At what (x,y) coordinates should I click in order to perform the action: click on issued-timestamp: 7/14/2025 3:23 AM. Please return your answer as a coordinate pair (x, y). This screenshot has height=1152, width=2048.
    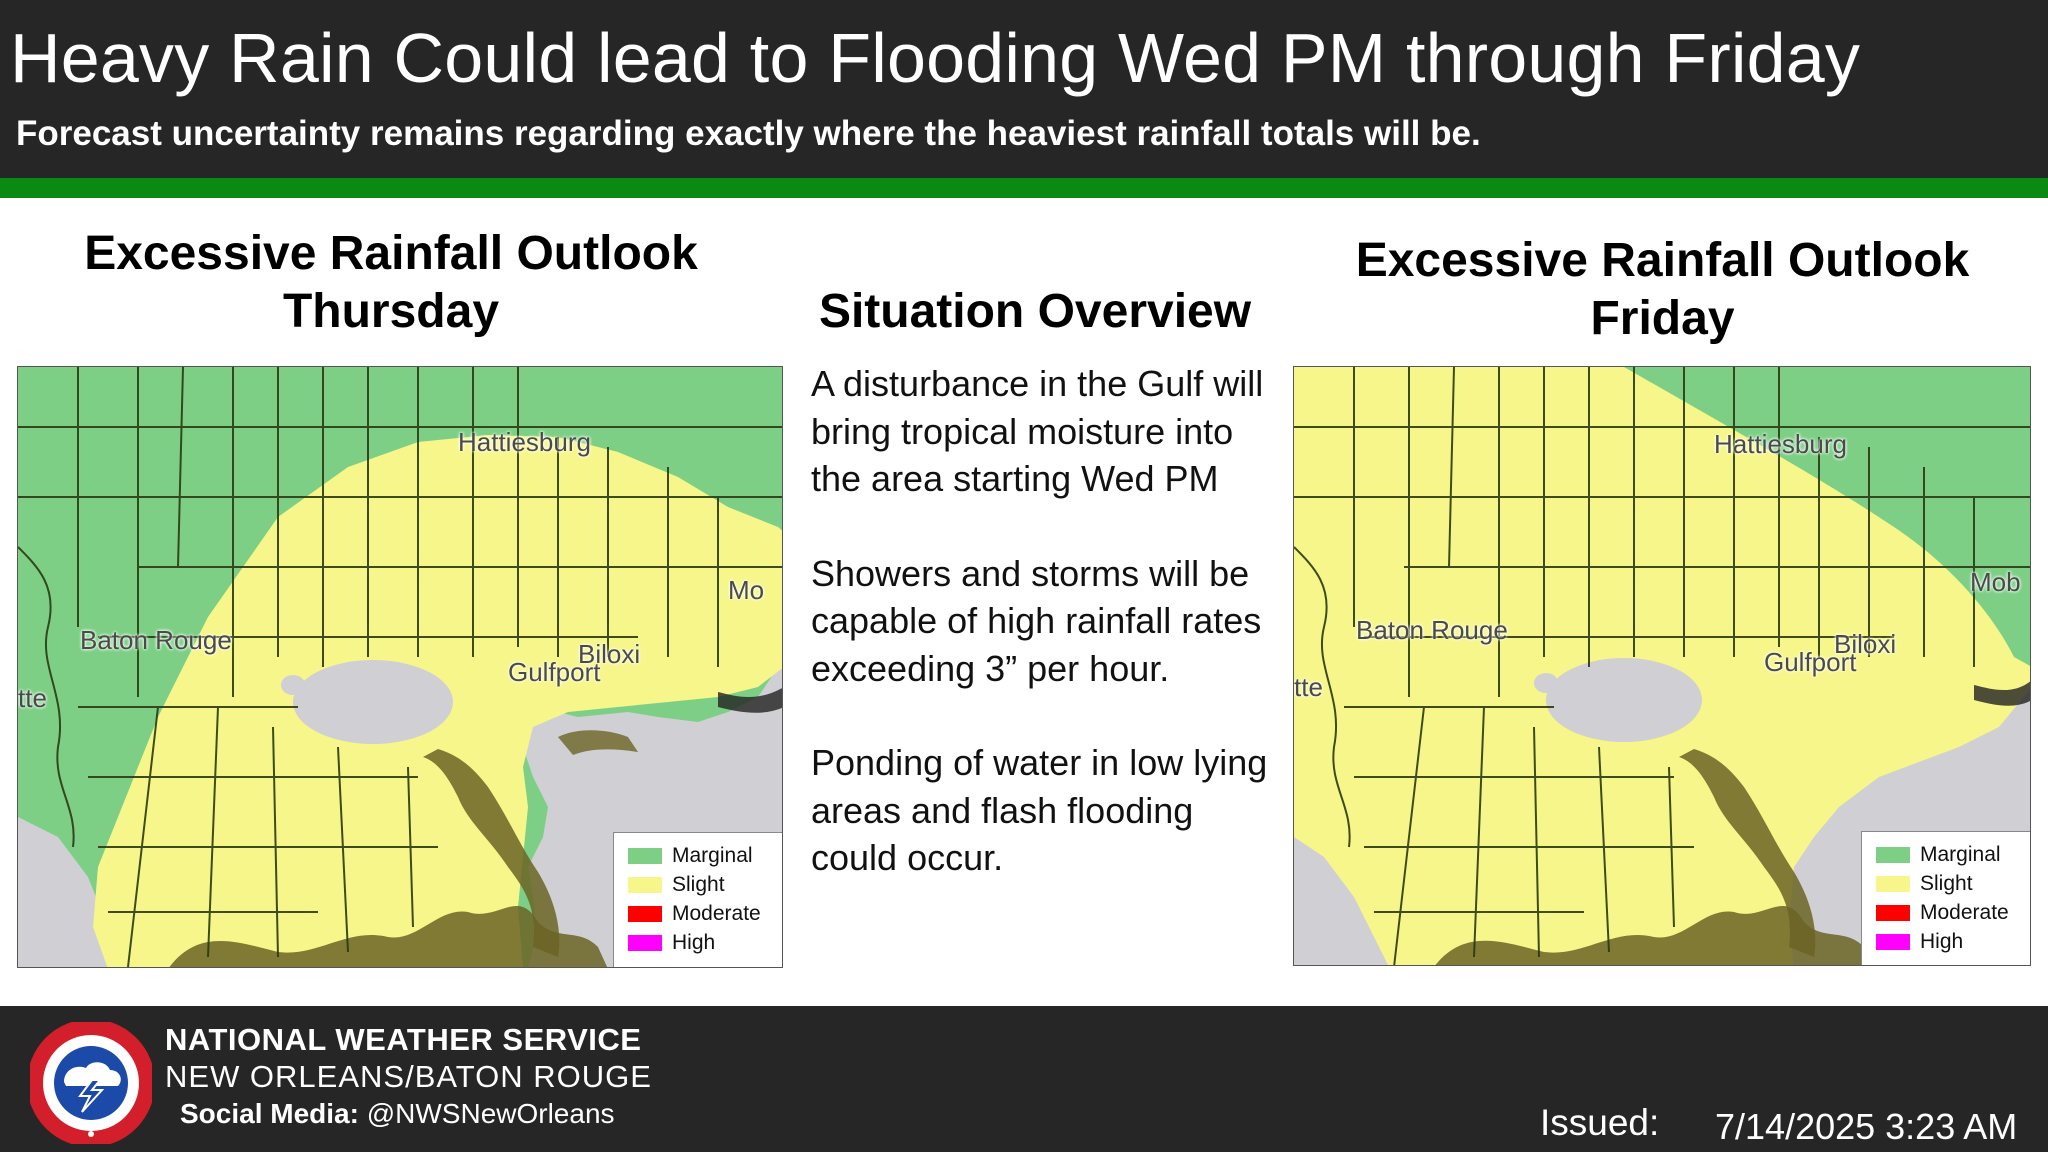
    Looking at the image, I should click on (1866, 1126).